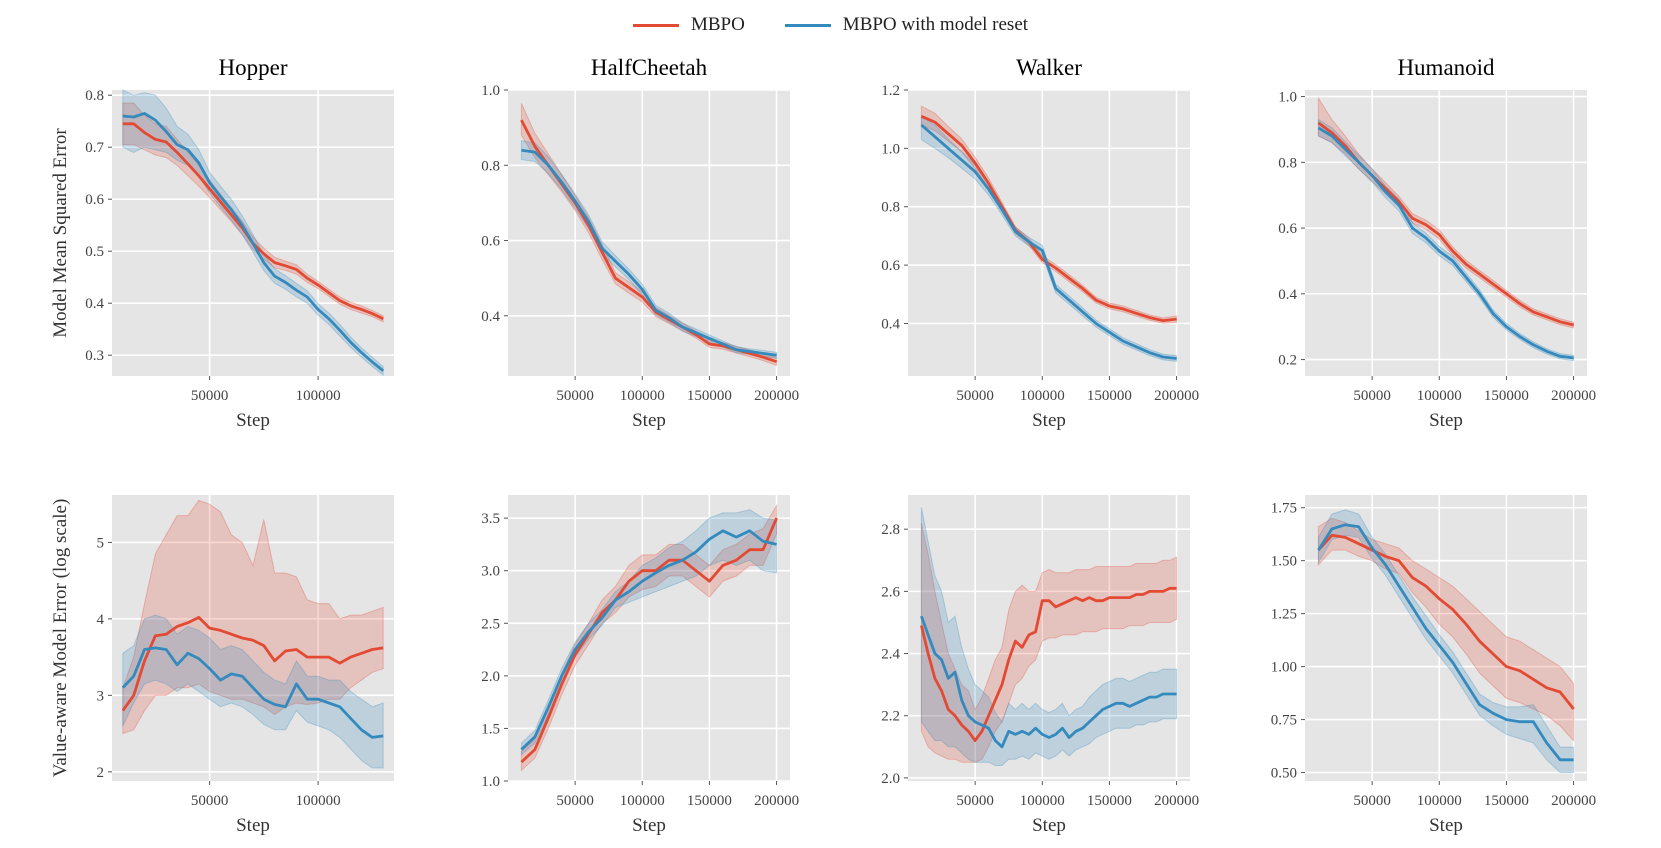 Image resolution: width=1661 pixels, height=848 pixels. Describe the element at coordinates (1284, 509) in the screenshot. I see `y-tick-label: 1.75` at that location.